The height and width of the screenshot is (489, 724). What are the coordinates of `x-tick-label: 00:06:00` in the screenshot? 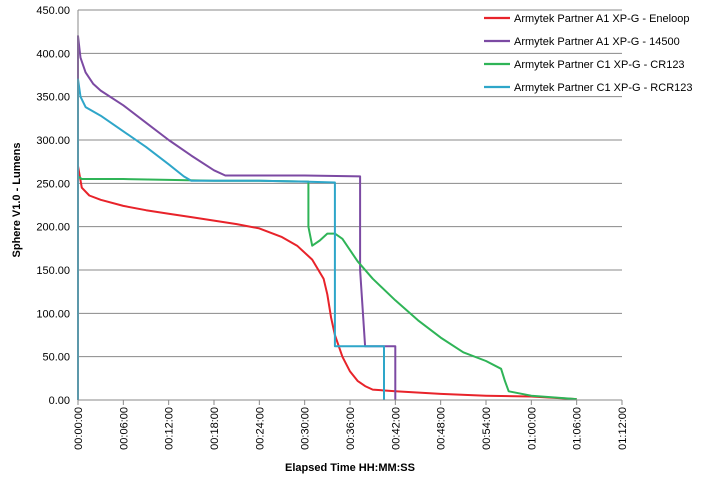 It's located at (124, 428).